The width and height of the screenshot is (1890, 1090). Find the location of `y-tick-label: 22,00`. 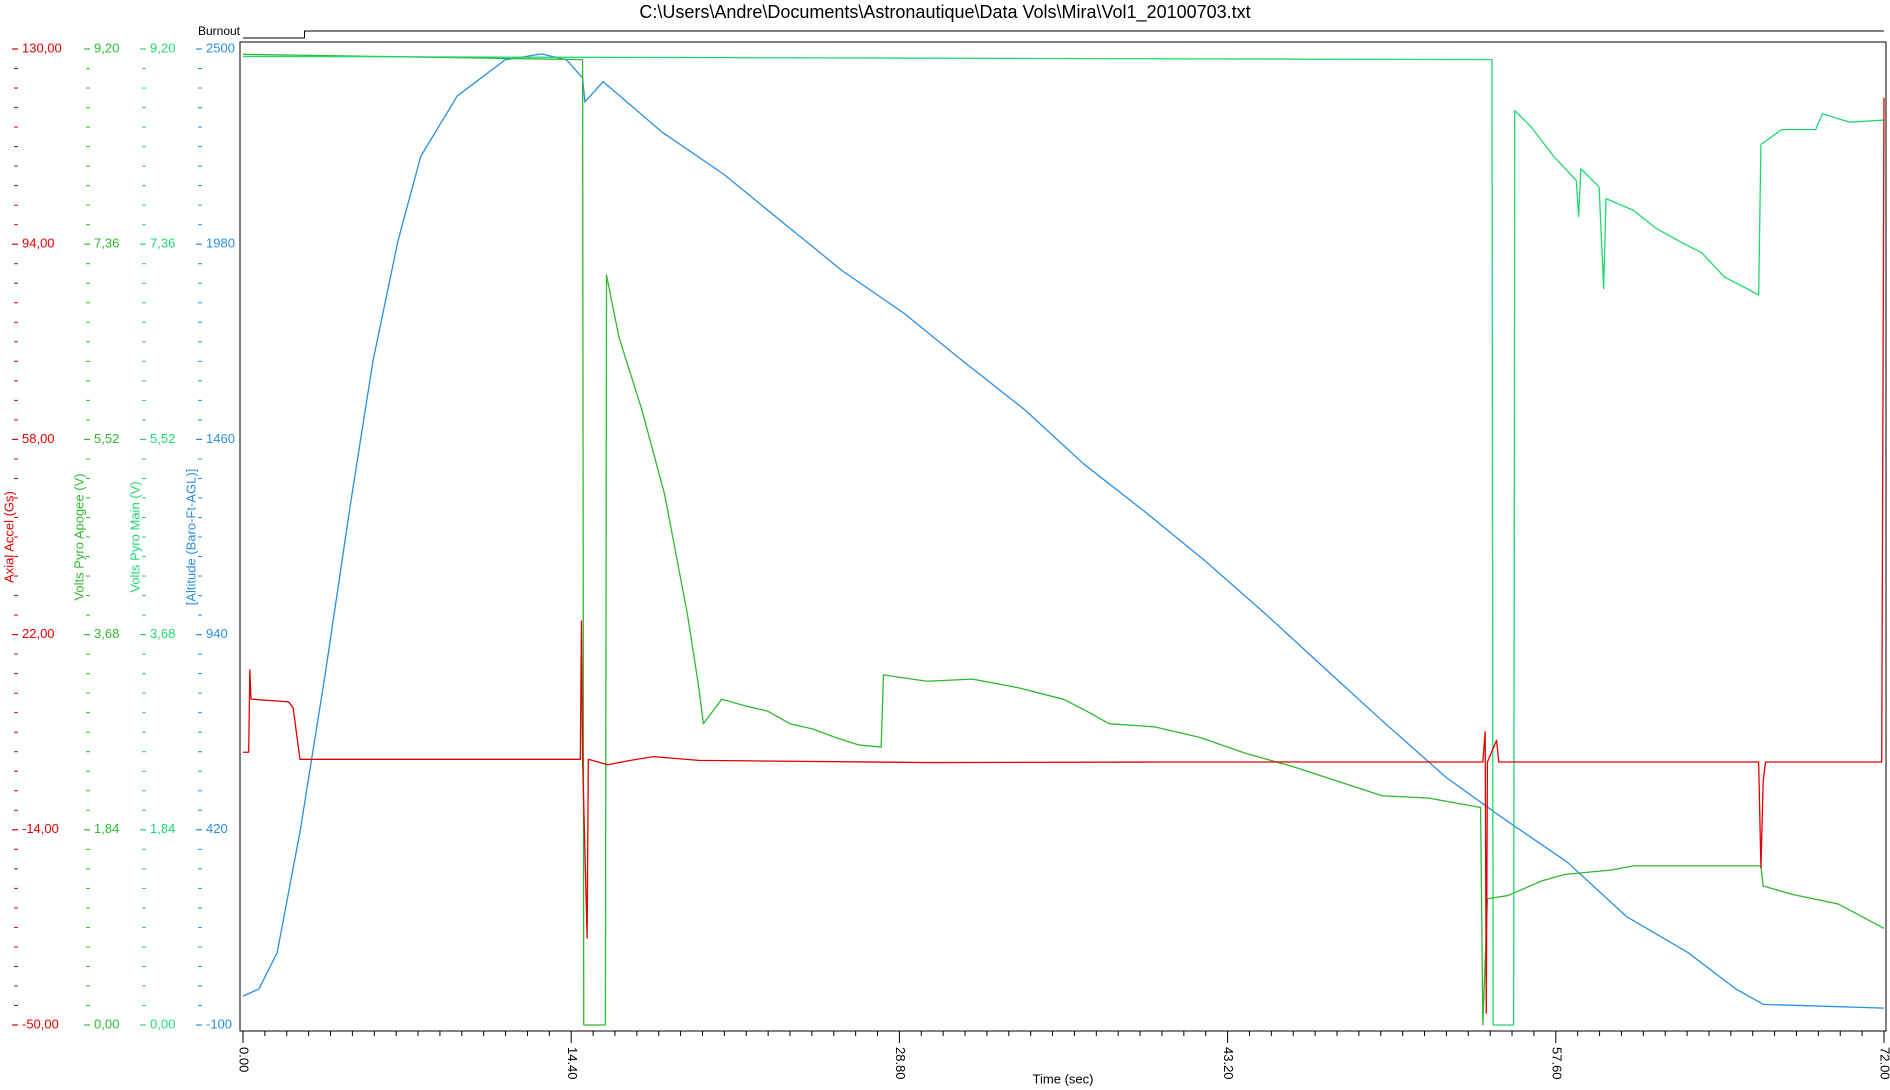

y-tick-label: 22,00 is located at coordinates (38, 633).